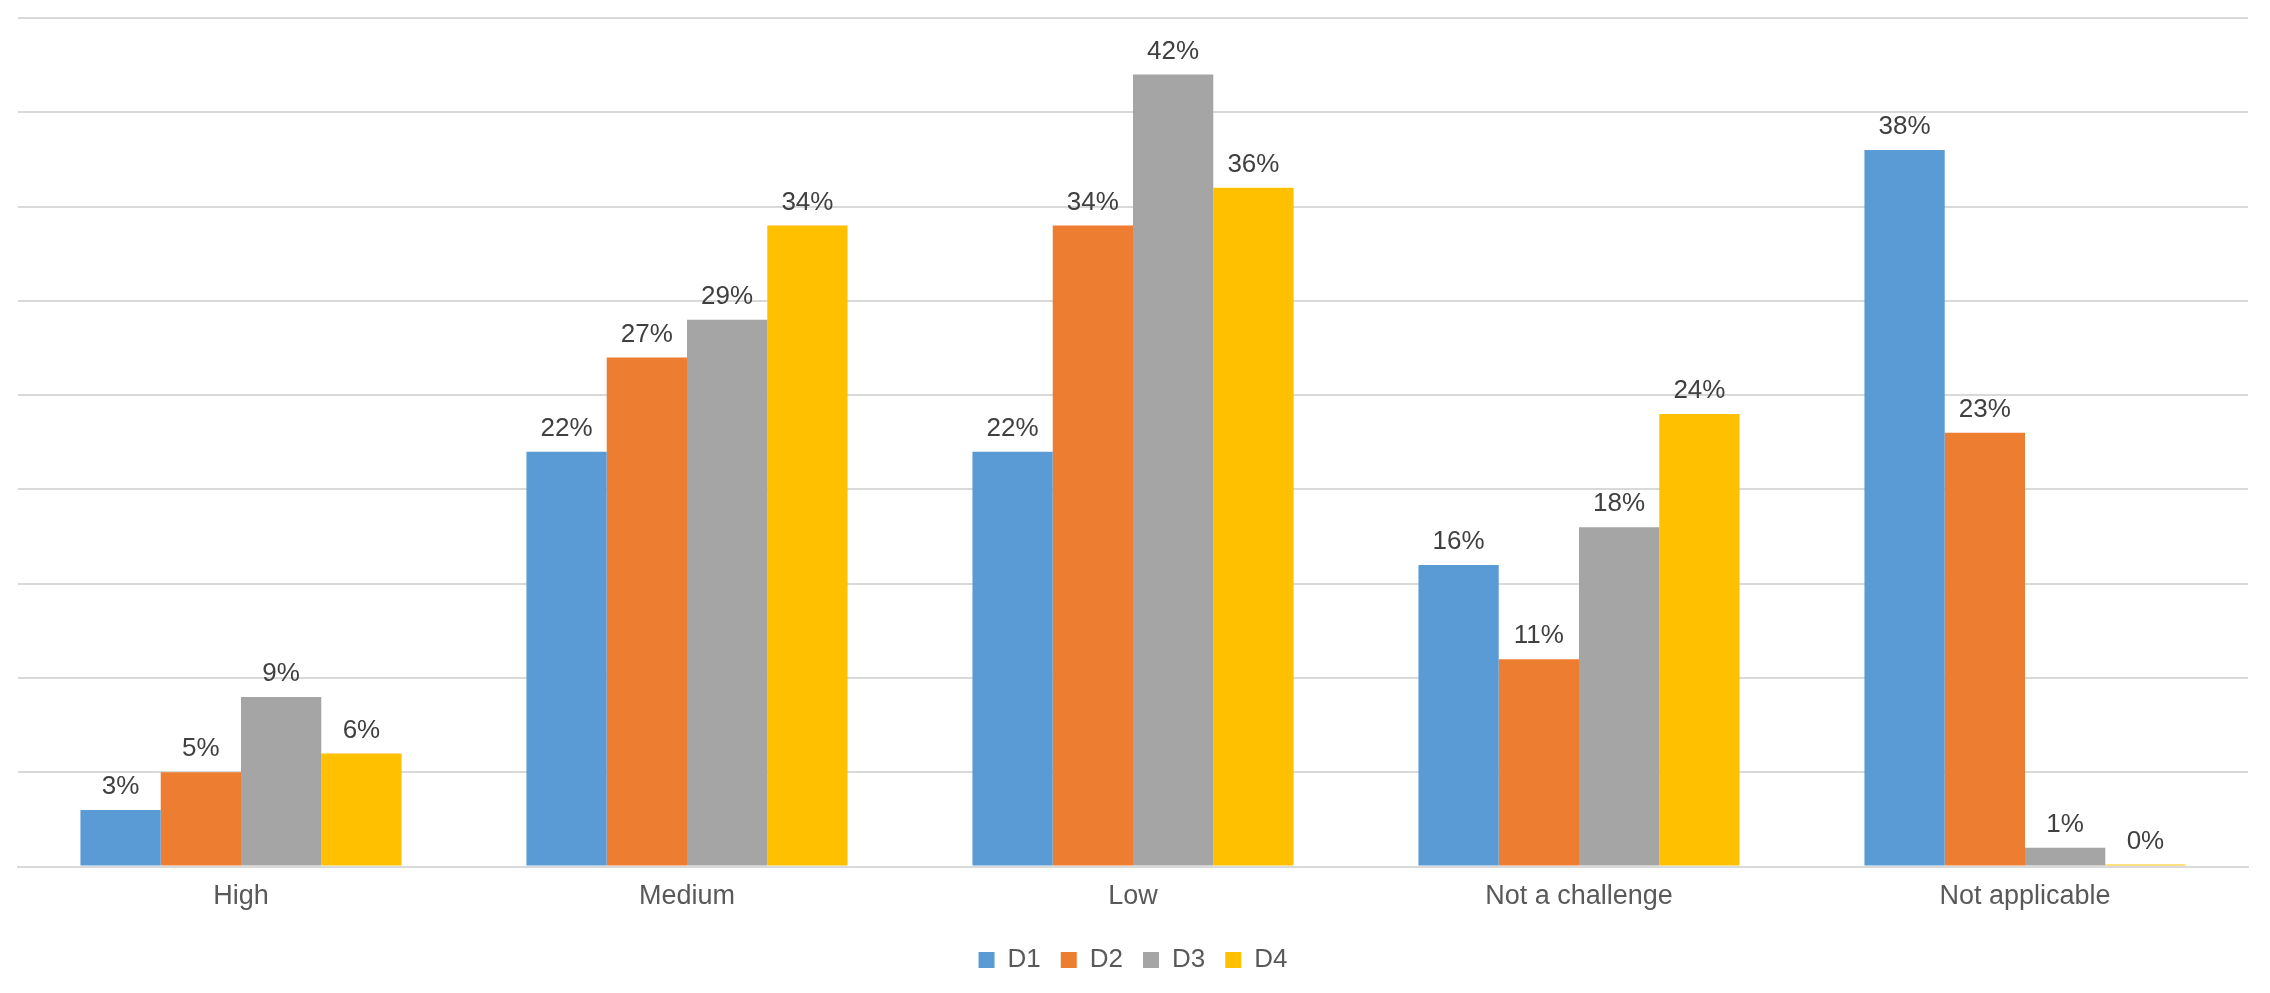 The height and width of the screenshot is (993, 2270). What do you see at coordinates (1619, 502) in the screenshot?
I see `data-label: 18%` at bounding box center [1619, 502].